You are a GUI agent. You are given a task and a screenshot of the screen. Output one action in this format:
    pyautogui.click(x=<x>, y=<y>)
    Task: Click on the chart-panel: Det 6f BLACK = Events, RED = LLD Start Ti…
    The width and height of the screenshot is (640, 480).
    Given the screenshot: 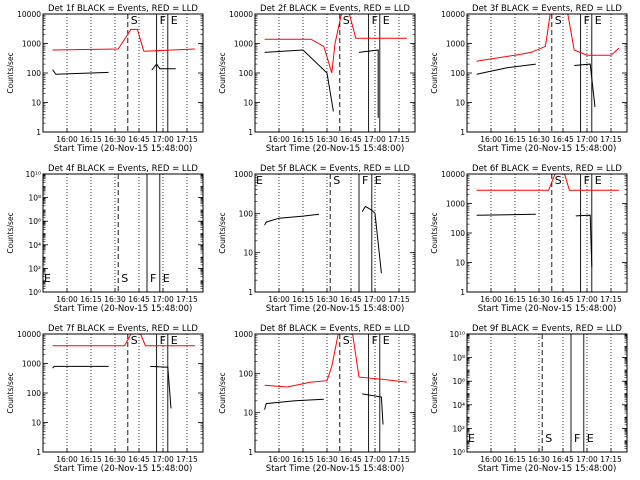 What is the action you would take?
    pyautogui.click(x=529, y=239)
    